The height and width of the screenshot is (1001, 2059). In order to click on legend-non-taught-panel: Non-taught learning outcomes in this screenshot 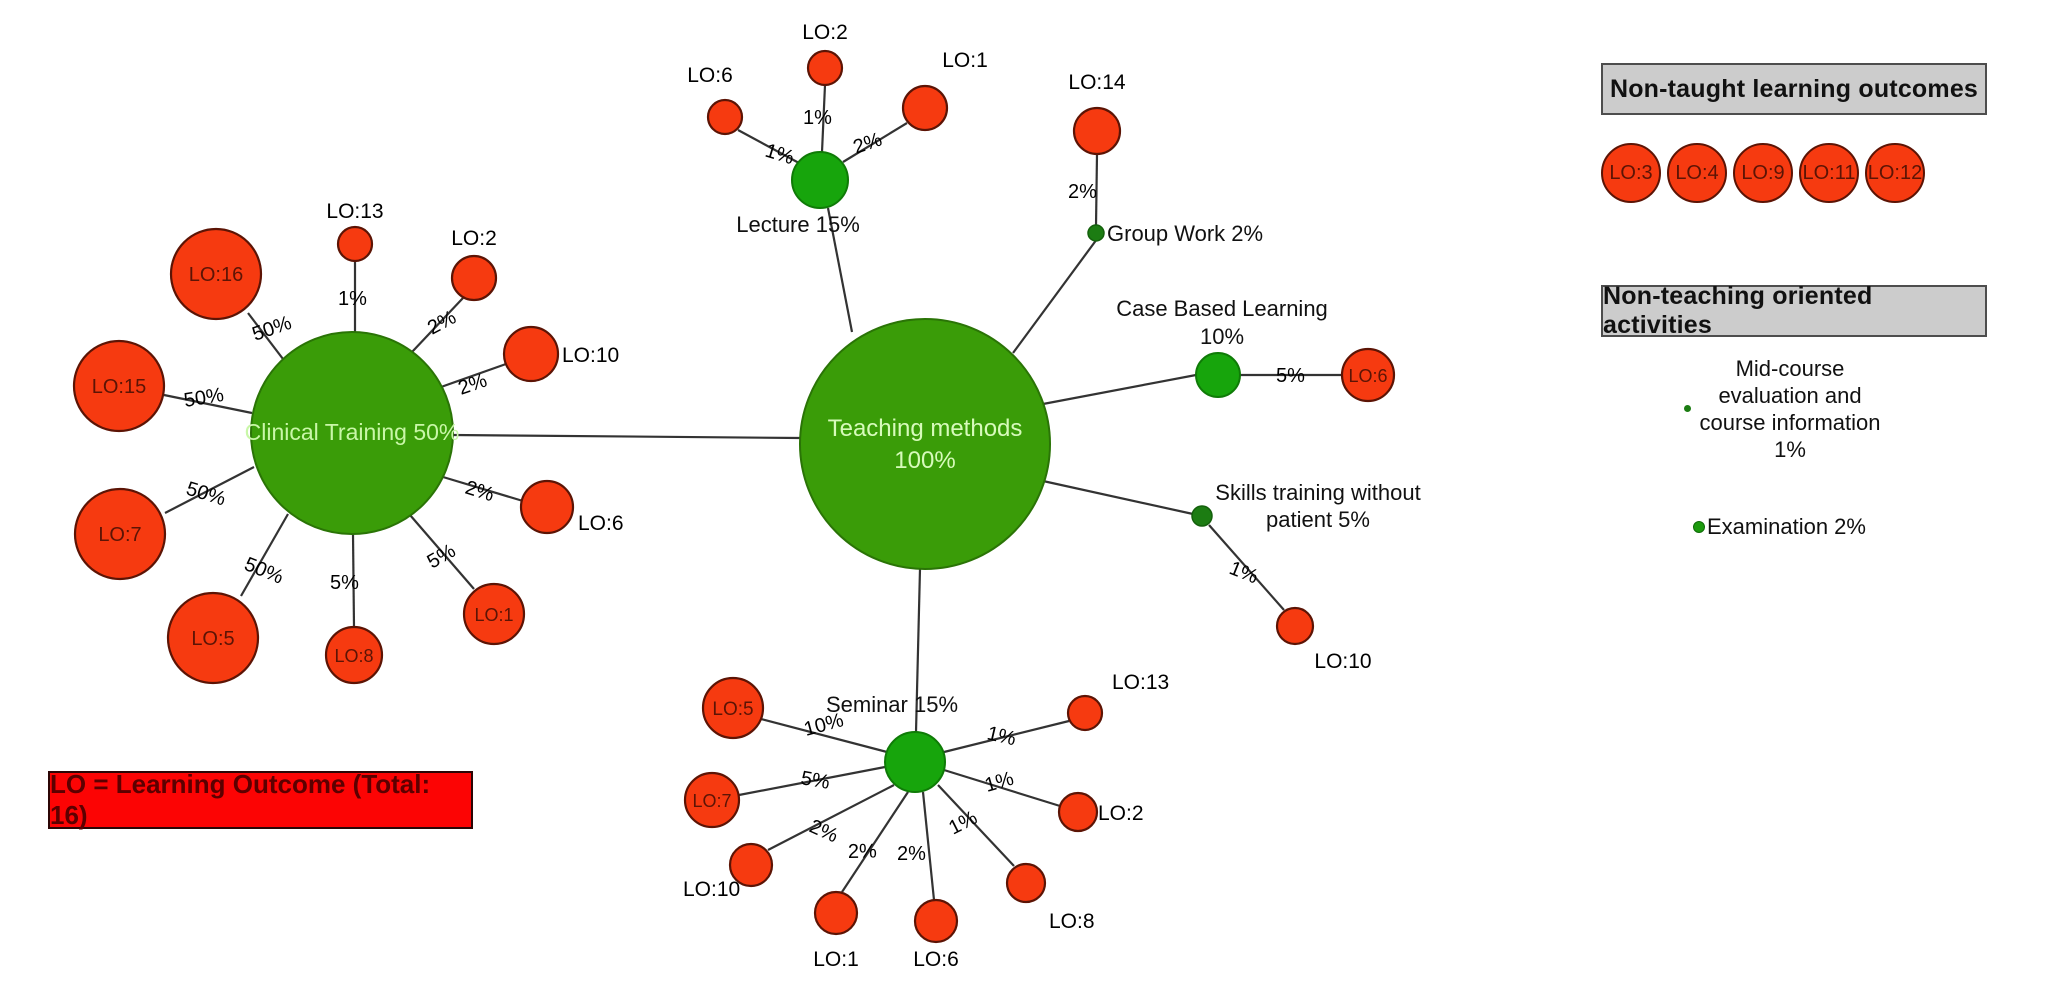, I will do `click(1794, 89)`.